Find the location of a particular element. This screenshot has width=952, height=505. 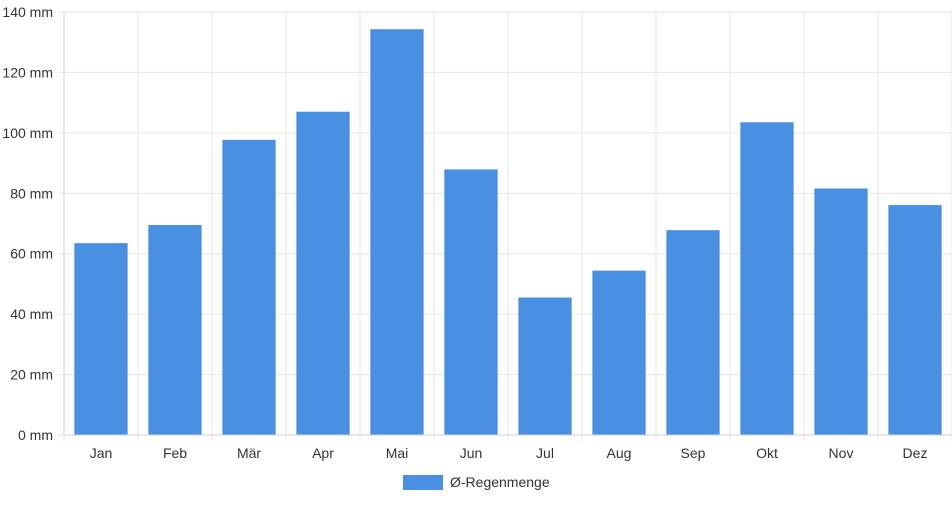

y-tick-label: 120 mm is located at coordinates (27, 72).